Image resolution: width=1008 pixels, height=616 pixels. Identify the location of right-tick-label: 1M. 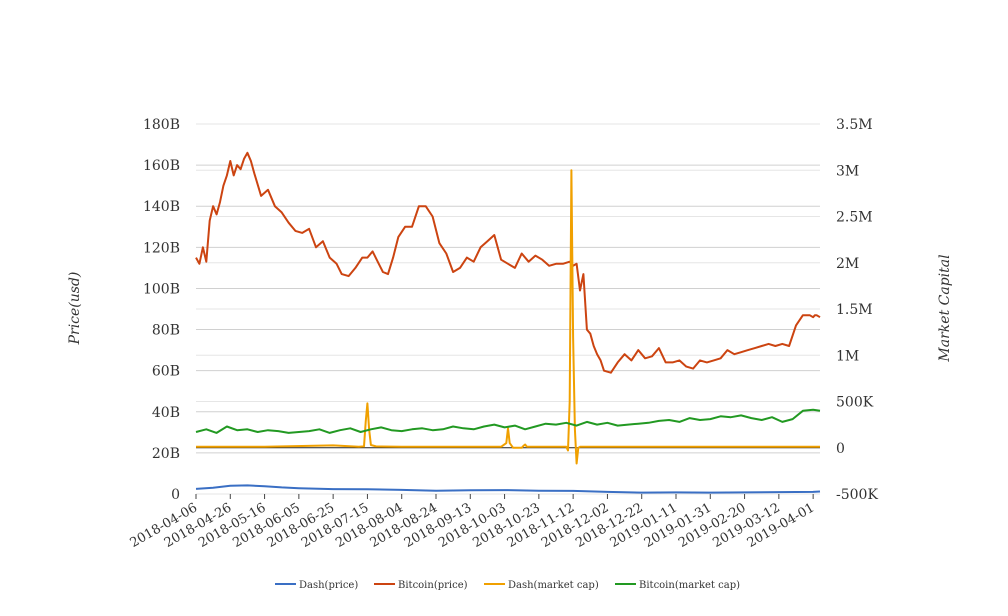
(847, 356).